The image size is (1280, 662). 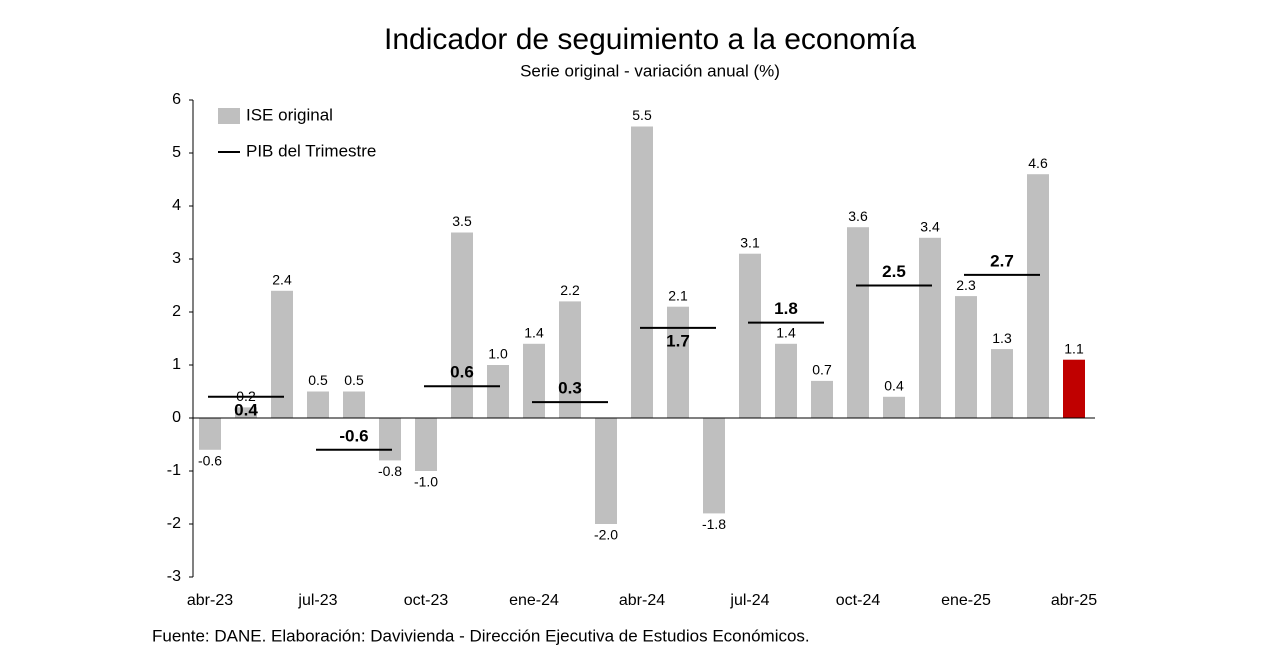 I want to click on bar-value-label: 2.2, so click(x=570, y=290).